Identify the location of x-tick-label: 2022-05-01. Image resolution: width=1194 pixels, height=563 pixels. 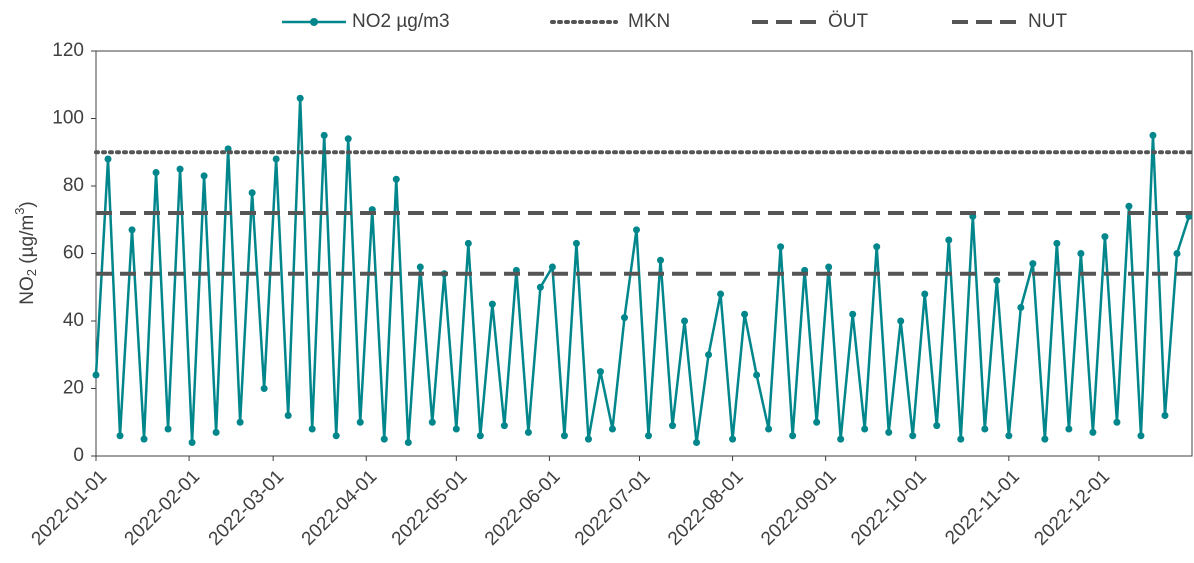
(430, 508).